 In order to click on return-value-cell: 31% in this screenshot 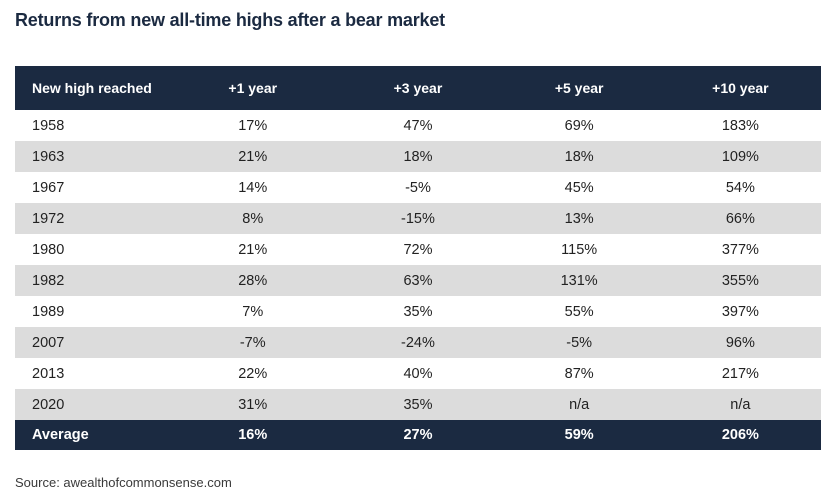, I will do `click(253, 404)`.